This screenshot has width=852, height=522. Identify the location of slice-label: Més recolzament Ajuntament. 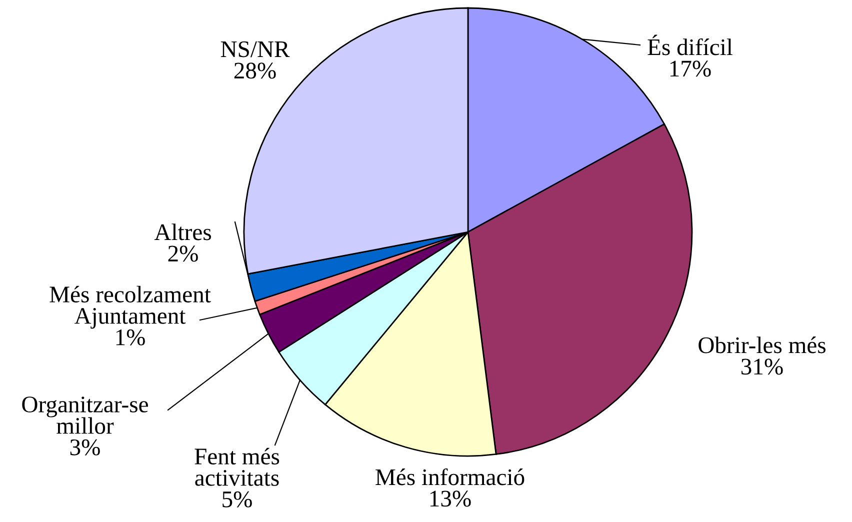
(130, 307).